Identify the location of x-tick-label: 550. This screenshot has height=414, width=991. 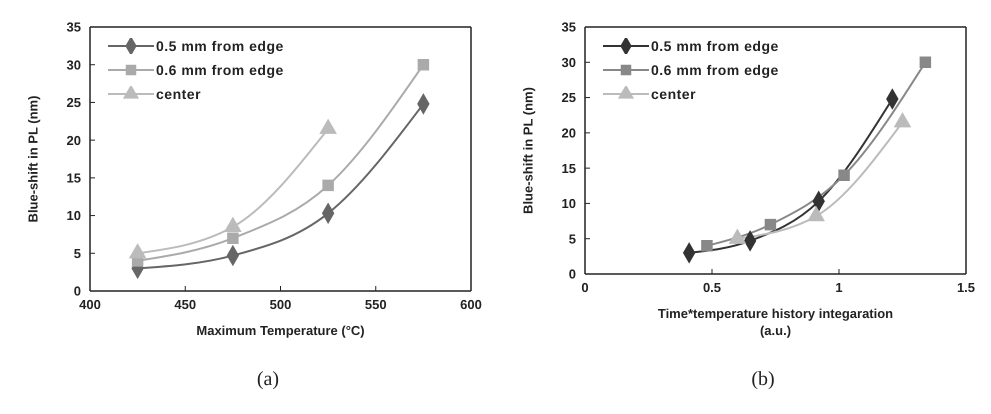
(375, 304).